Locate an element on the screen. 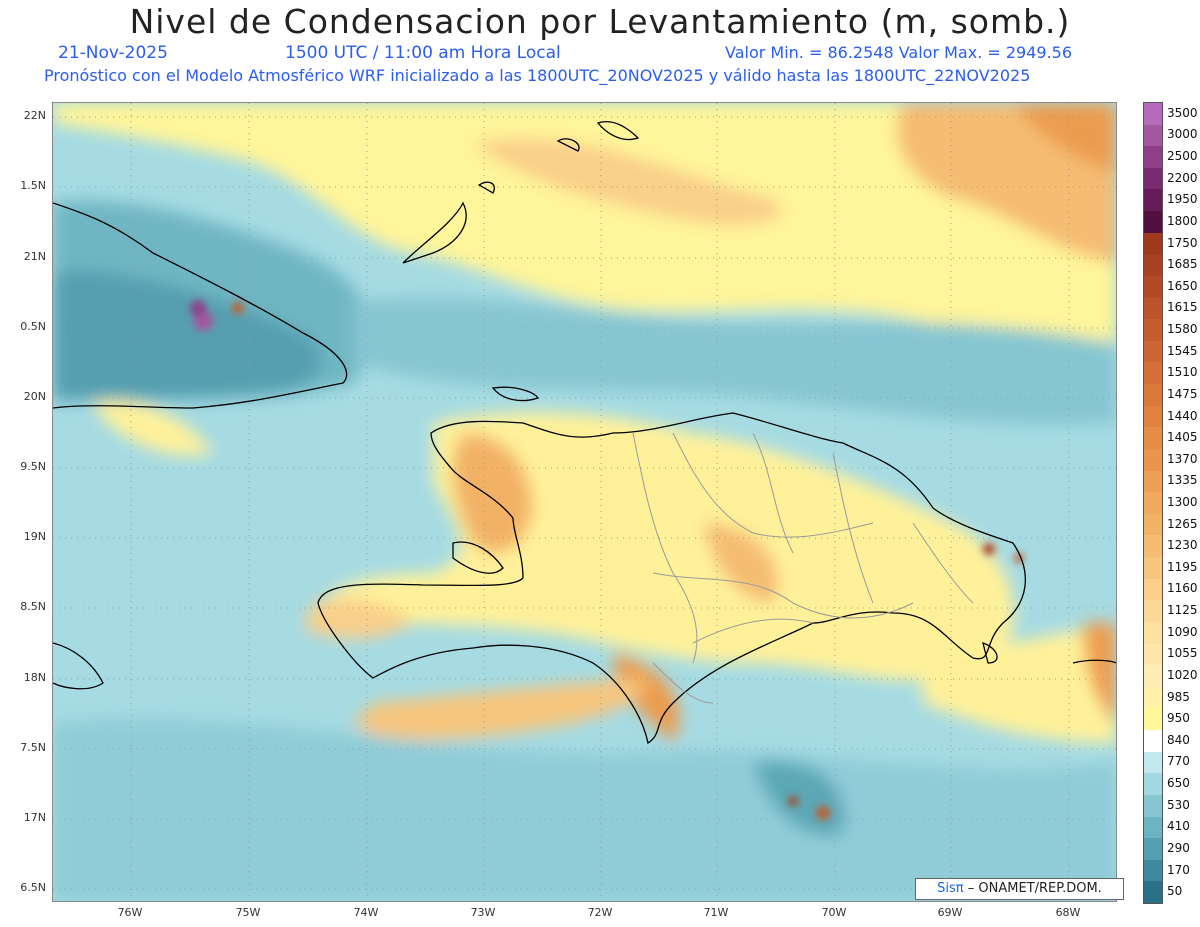 The height and width of the screenshot is (927, 1200). colorbar-label: 1950 is located at coordinates (1182, 199).